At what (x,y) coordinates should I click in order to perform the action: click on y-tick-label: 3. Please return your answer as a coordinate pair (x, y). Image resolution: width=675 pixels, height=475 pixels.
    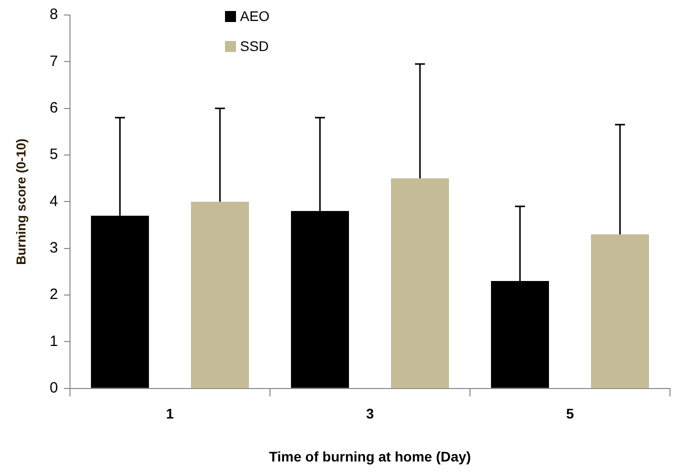
    Looking at the image, I should click on (54, 248).